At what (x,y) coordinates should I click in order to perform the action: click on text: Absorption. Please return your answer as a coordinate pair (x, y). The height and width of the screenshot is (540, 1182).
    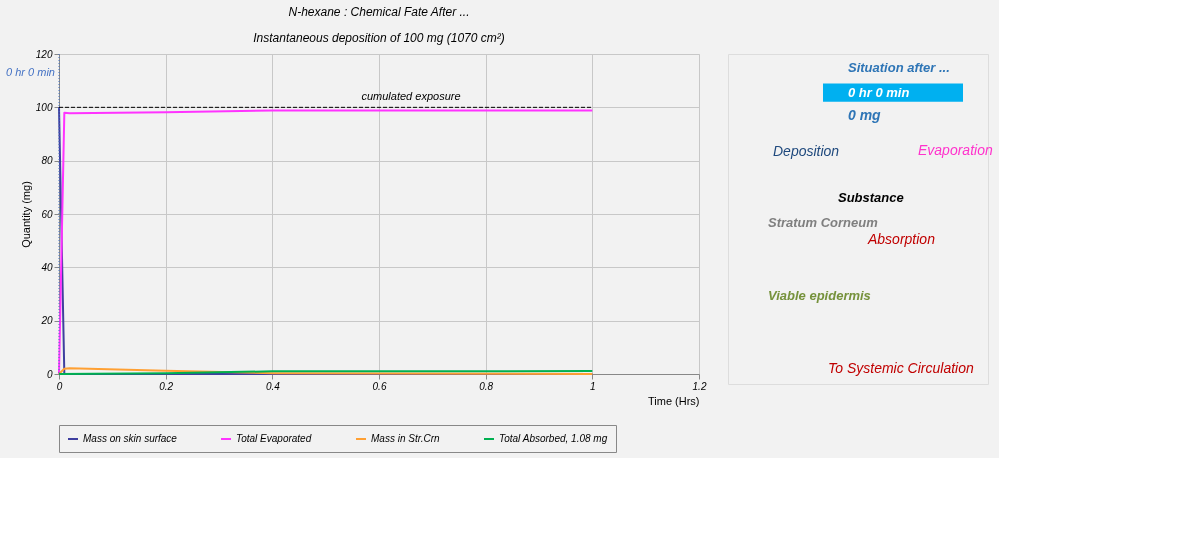
    Looking at the image, I should click on (901, 239).